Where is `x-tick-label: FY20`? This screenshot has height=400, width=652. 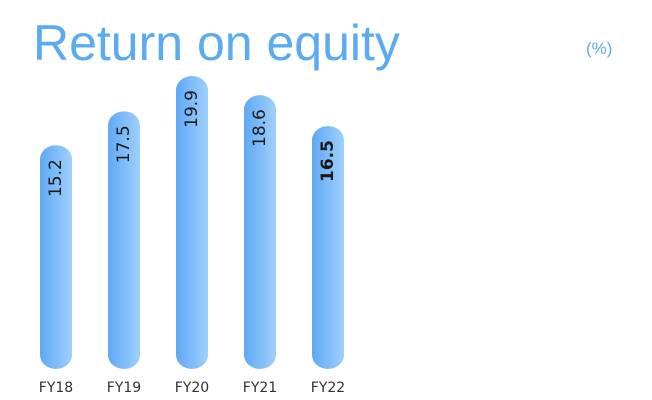
x-tick-label: FY20 is located at coordinates (192, 388).